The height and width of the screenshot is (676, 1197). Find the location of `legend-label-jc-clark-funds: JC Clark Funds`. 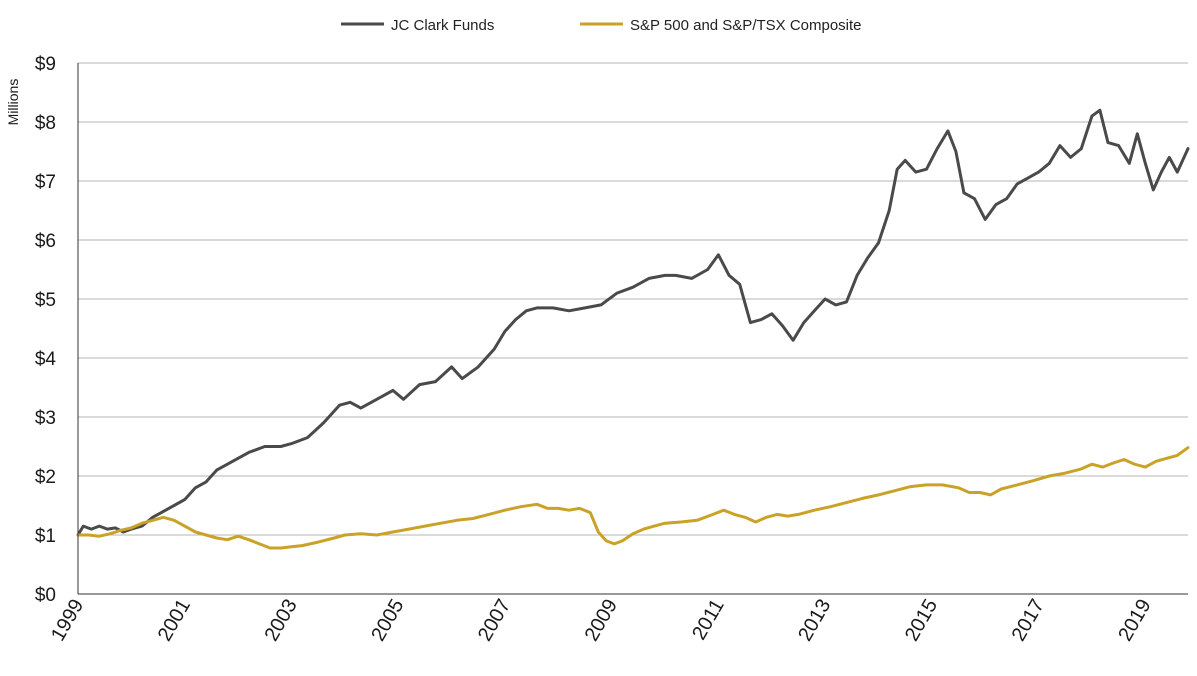

legend-label-jc-clark-funds: JC Clark Funds is located at coordinates (442, 25).